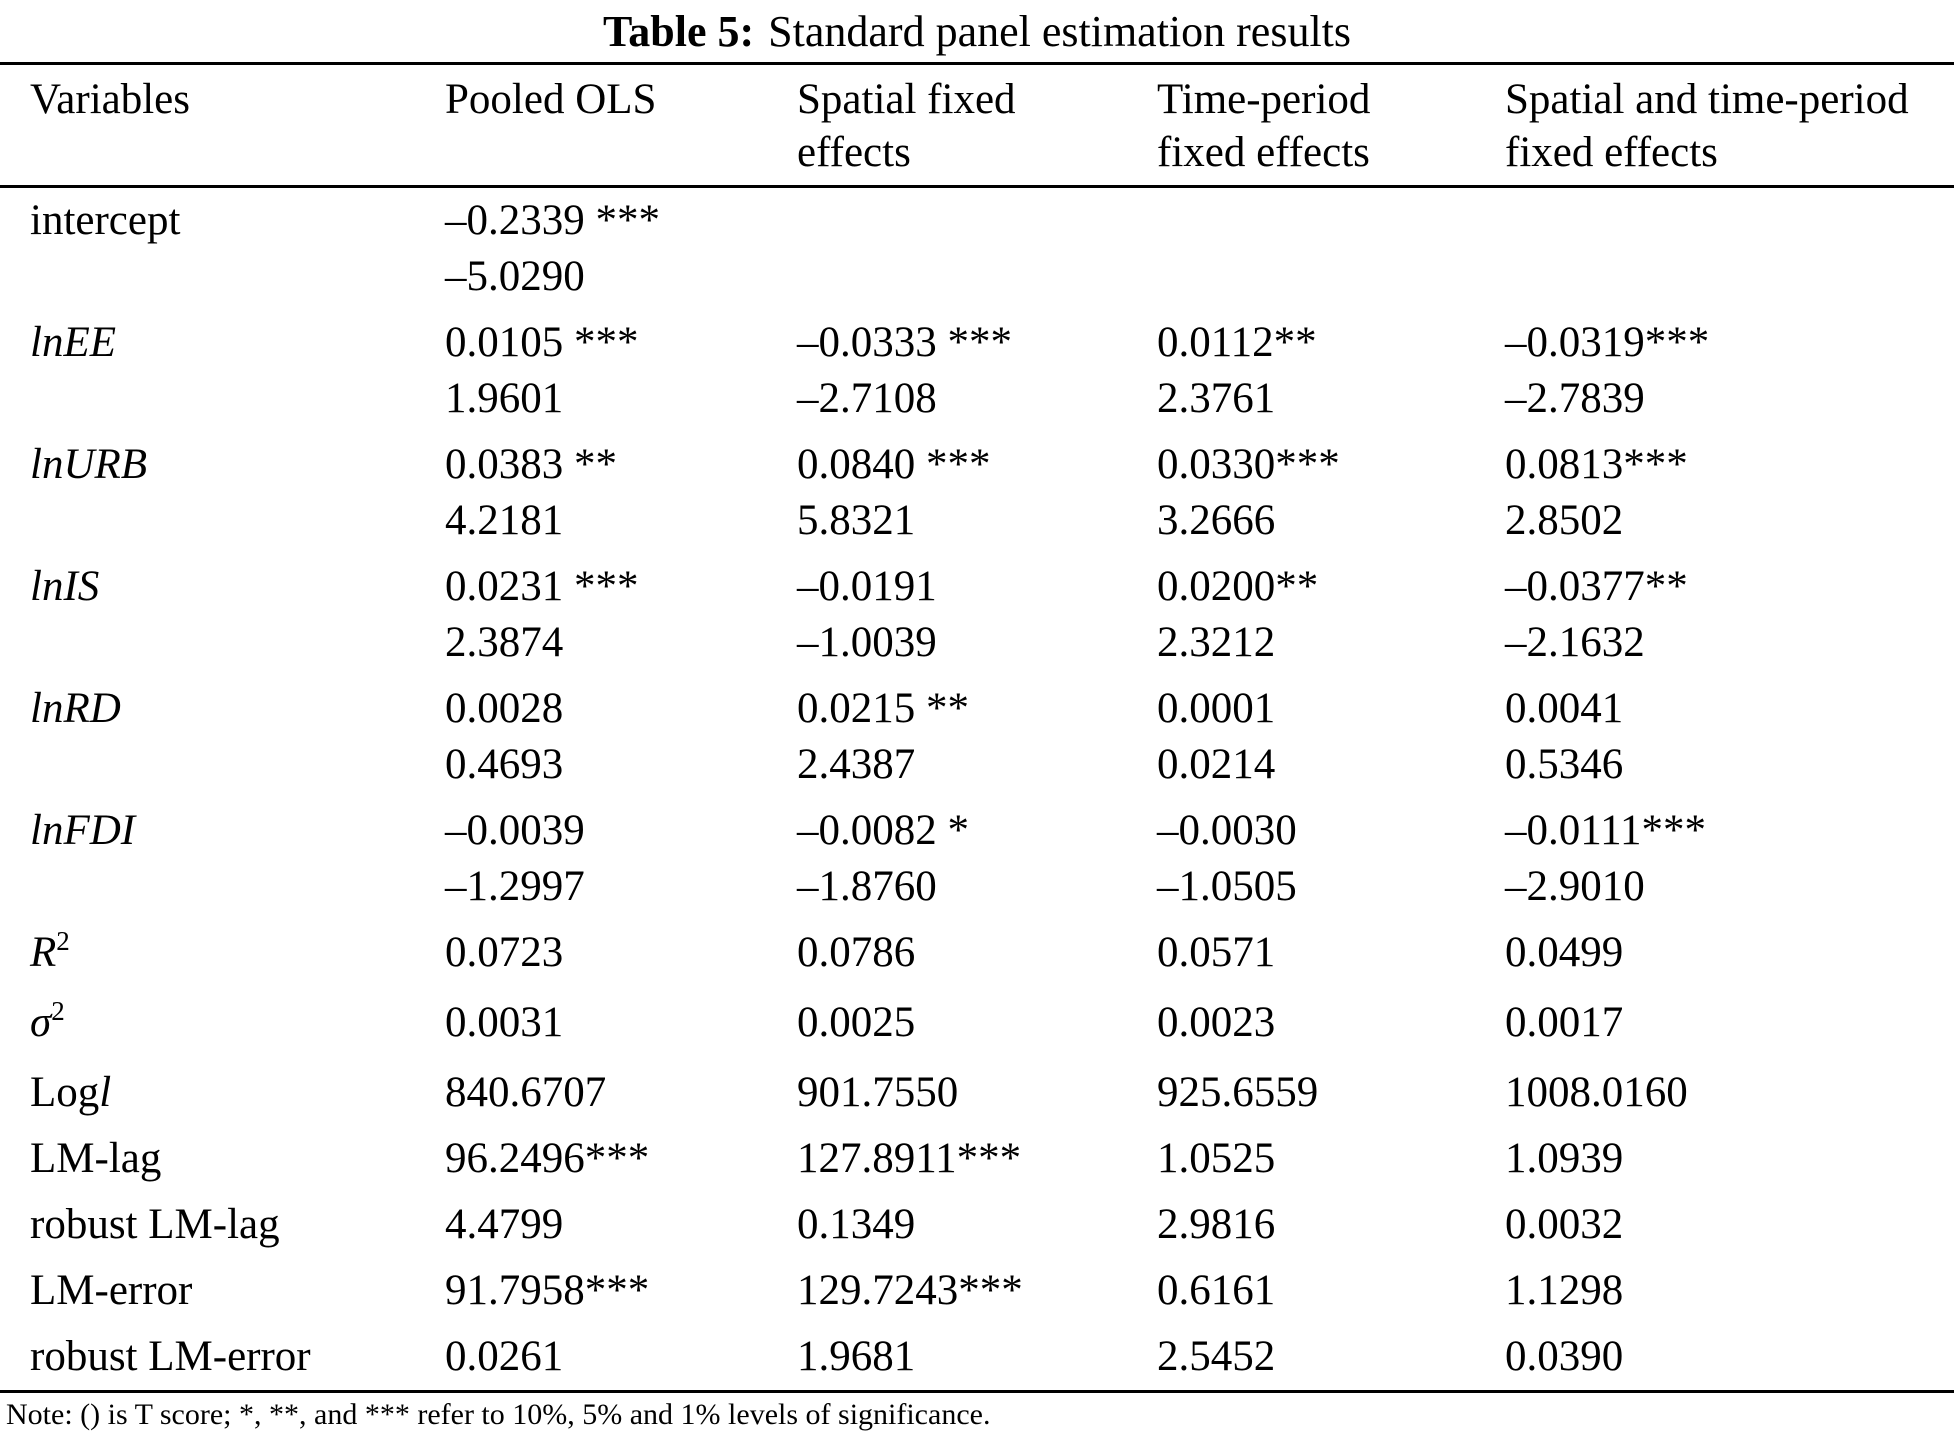 This screenshot has width=1954, height=1434. Describe the element at coordinates (552, 220) in the screenshot. I see `coefficient-value: –0.2339 ***` at that location.